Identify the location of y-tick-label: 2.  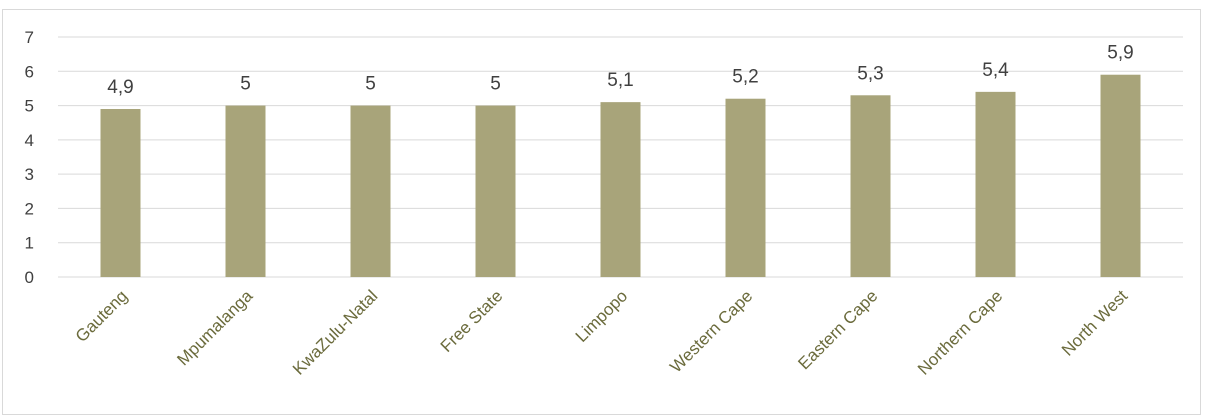
(29, 208).